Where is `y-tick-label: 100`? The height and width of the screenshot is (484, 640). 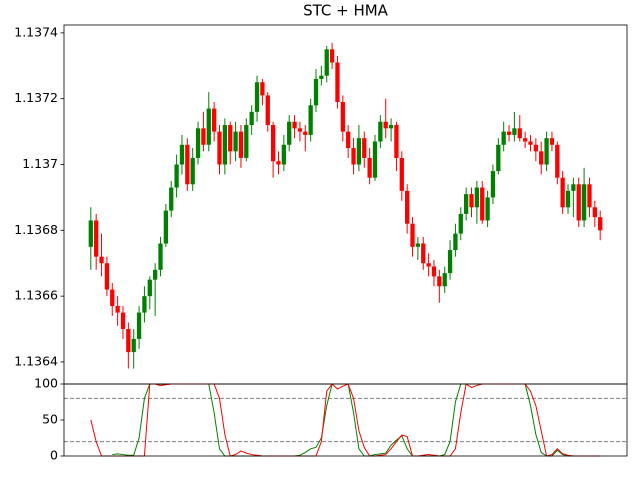 y-tick-label: 100 is located at coordinates (46, 383).